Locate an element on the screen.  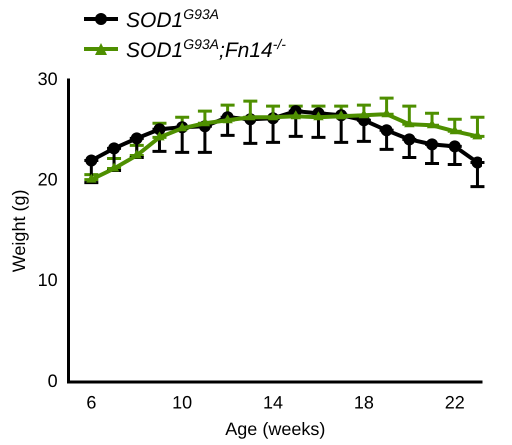
x-tick-label: 10 is located at coordinates (182, 402).